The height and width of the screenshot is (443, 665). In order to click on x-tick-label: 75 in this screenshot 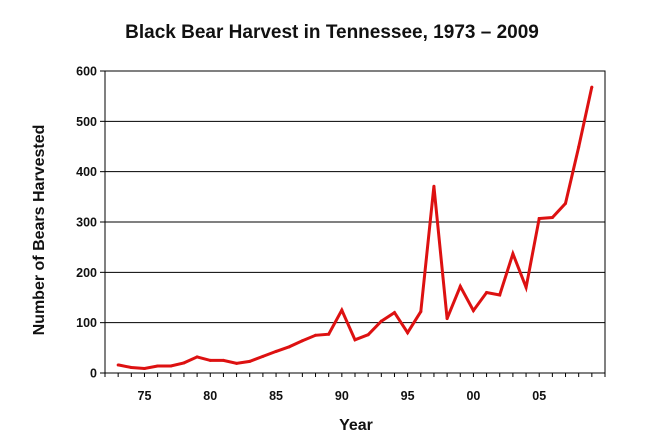, I will do `click(145, 396)`.